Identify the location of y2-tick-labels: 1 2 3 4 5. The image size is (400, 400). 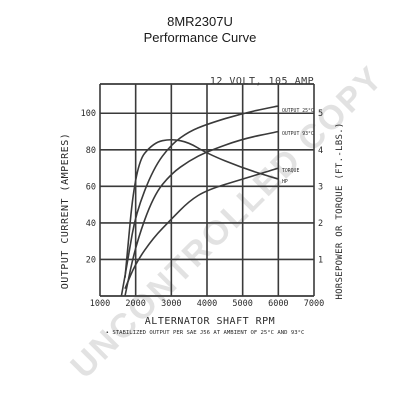
(320, 187).